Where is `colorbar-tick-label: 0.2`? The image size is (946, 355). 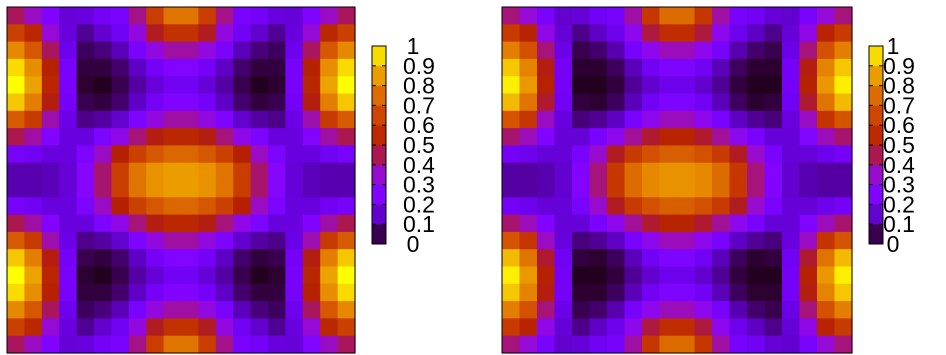
colorbar-tick-label: 0.2 is located at coordinates (899, 204).